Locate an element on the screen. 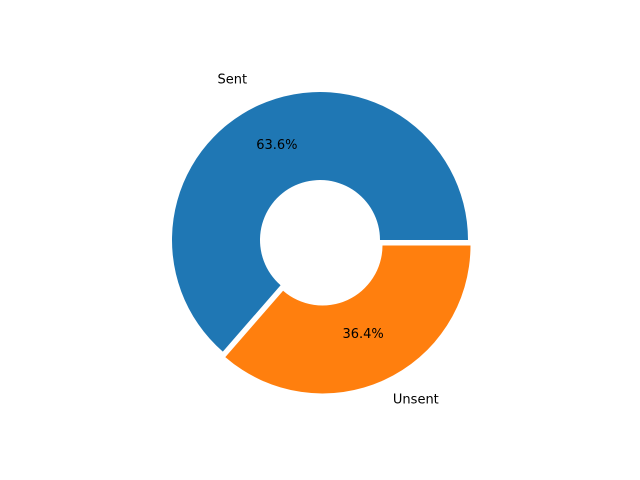  percent-label-unsent: 36.4% is located at coordinates (362, 334).